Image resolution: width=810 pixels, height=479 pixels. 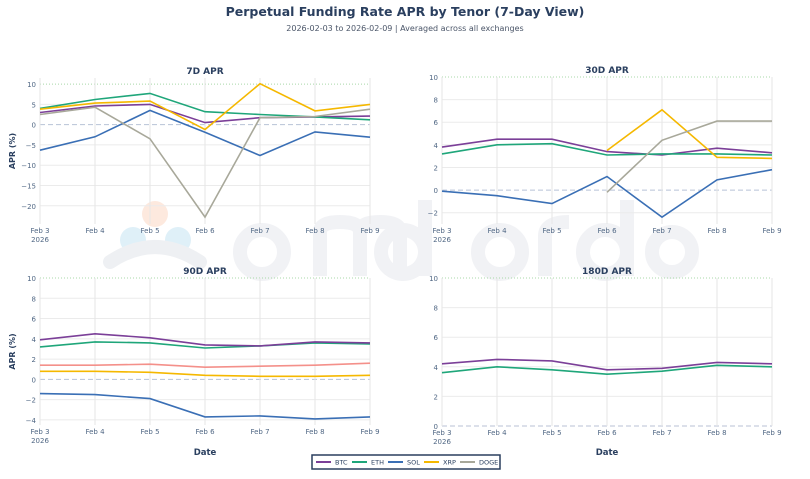 I want to click on legend-label: XRP, so click(x=449, y=463).